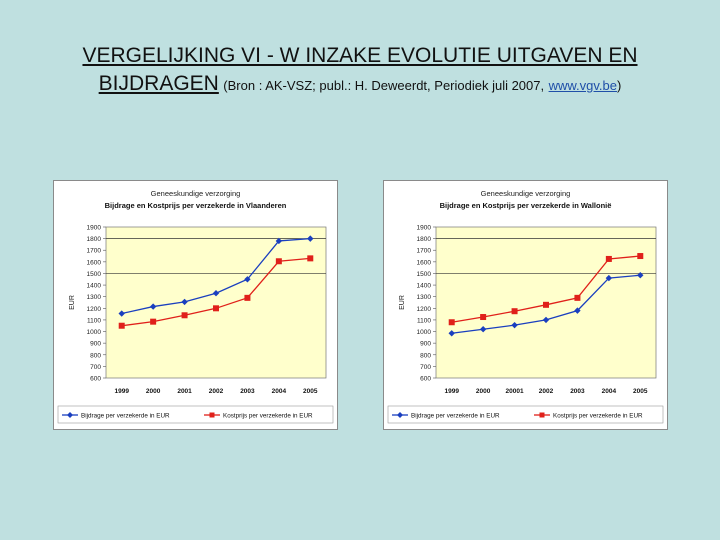 The height and width of the screenshot is (540, 720). Describe the element at coordinates (184, 391) in the screenshot. I see `x-tick-label: 2001` at that location.